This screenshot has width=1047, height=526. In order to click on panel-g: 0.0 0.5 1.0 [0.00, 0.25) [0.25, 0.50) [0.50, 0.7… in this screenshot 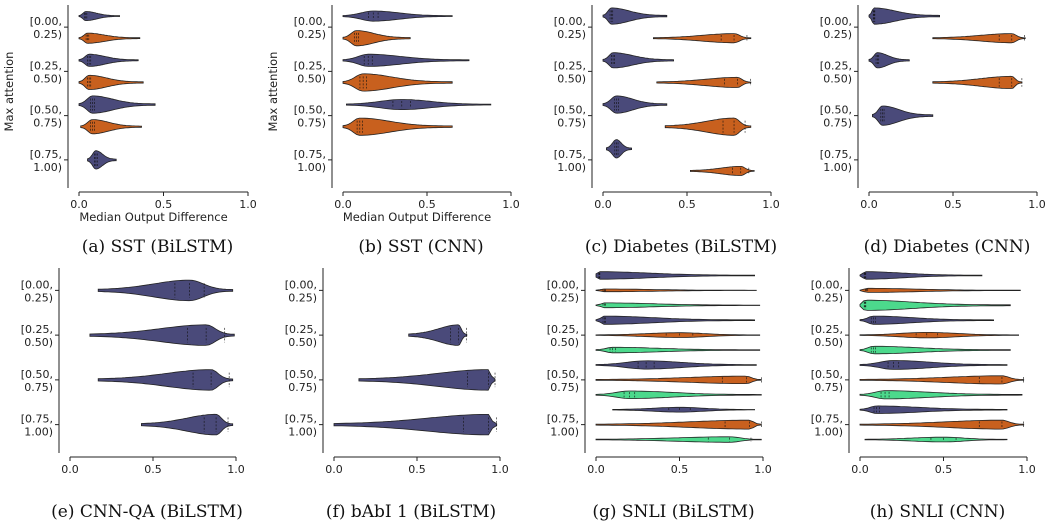, I will do `click(659, 395)`.